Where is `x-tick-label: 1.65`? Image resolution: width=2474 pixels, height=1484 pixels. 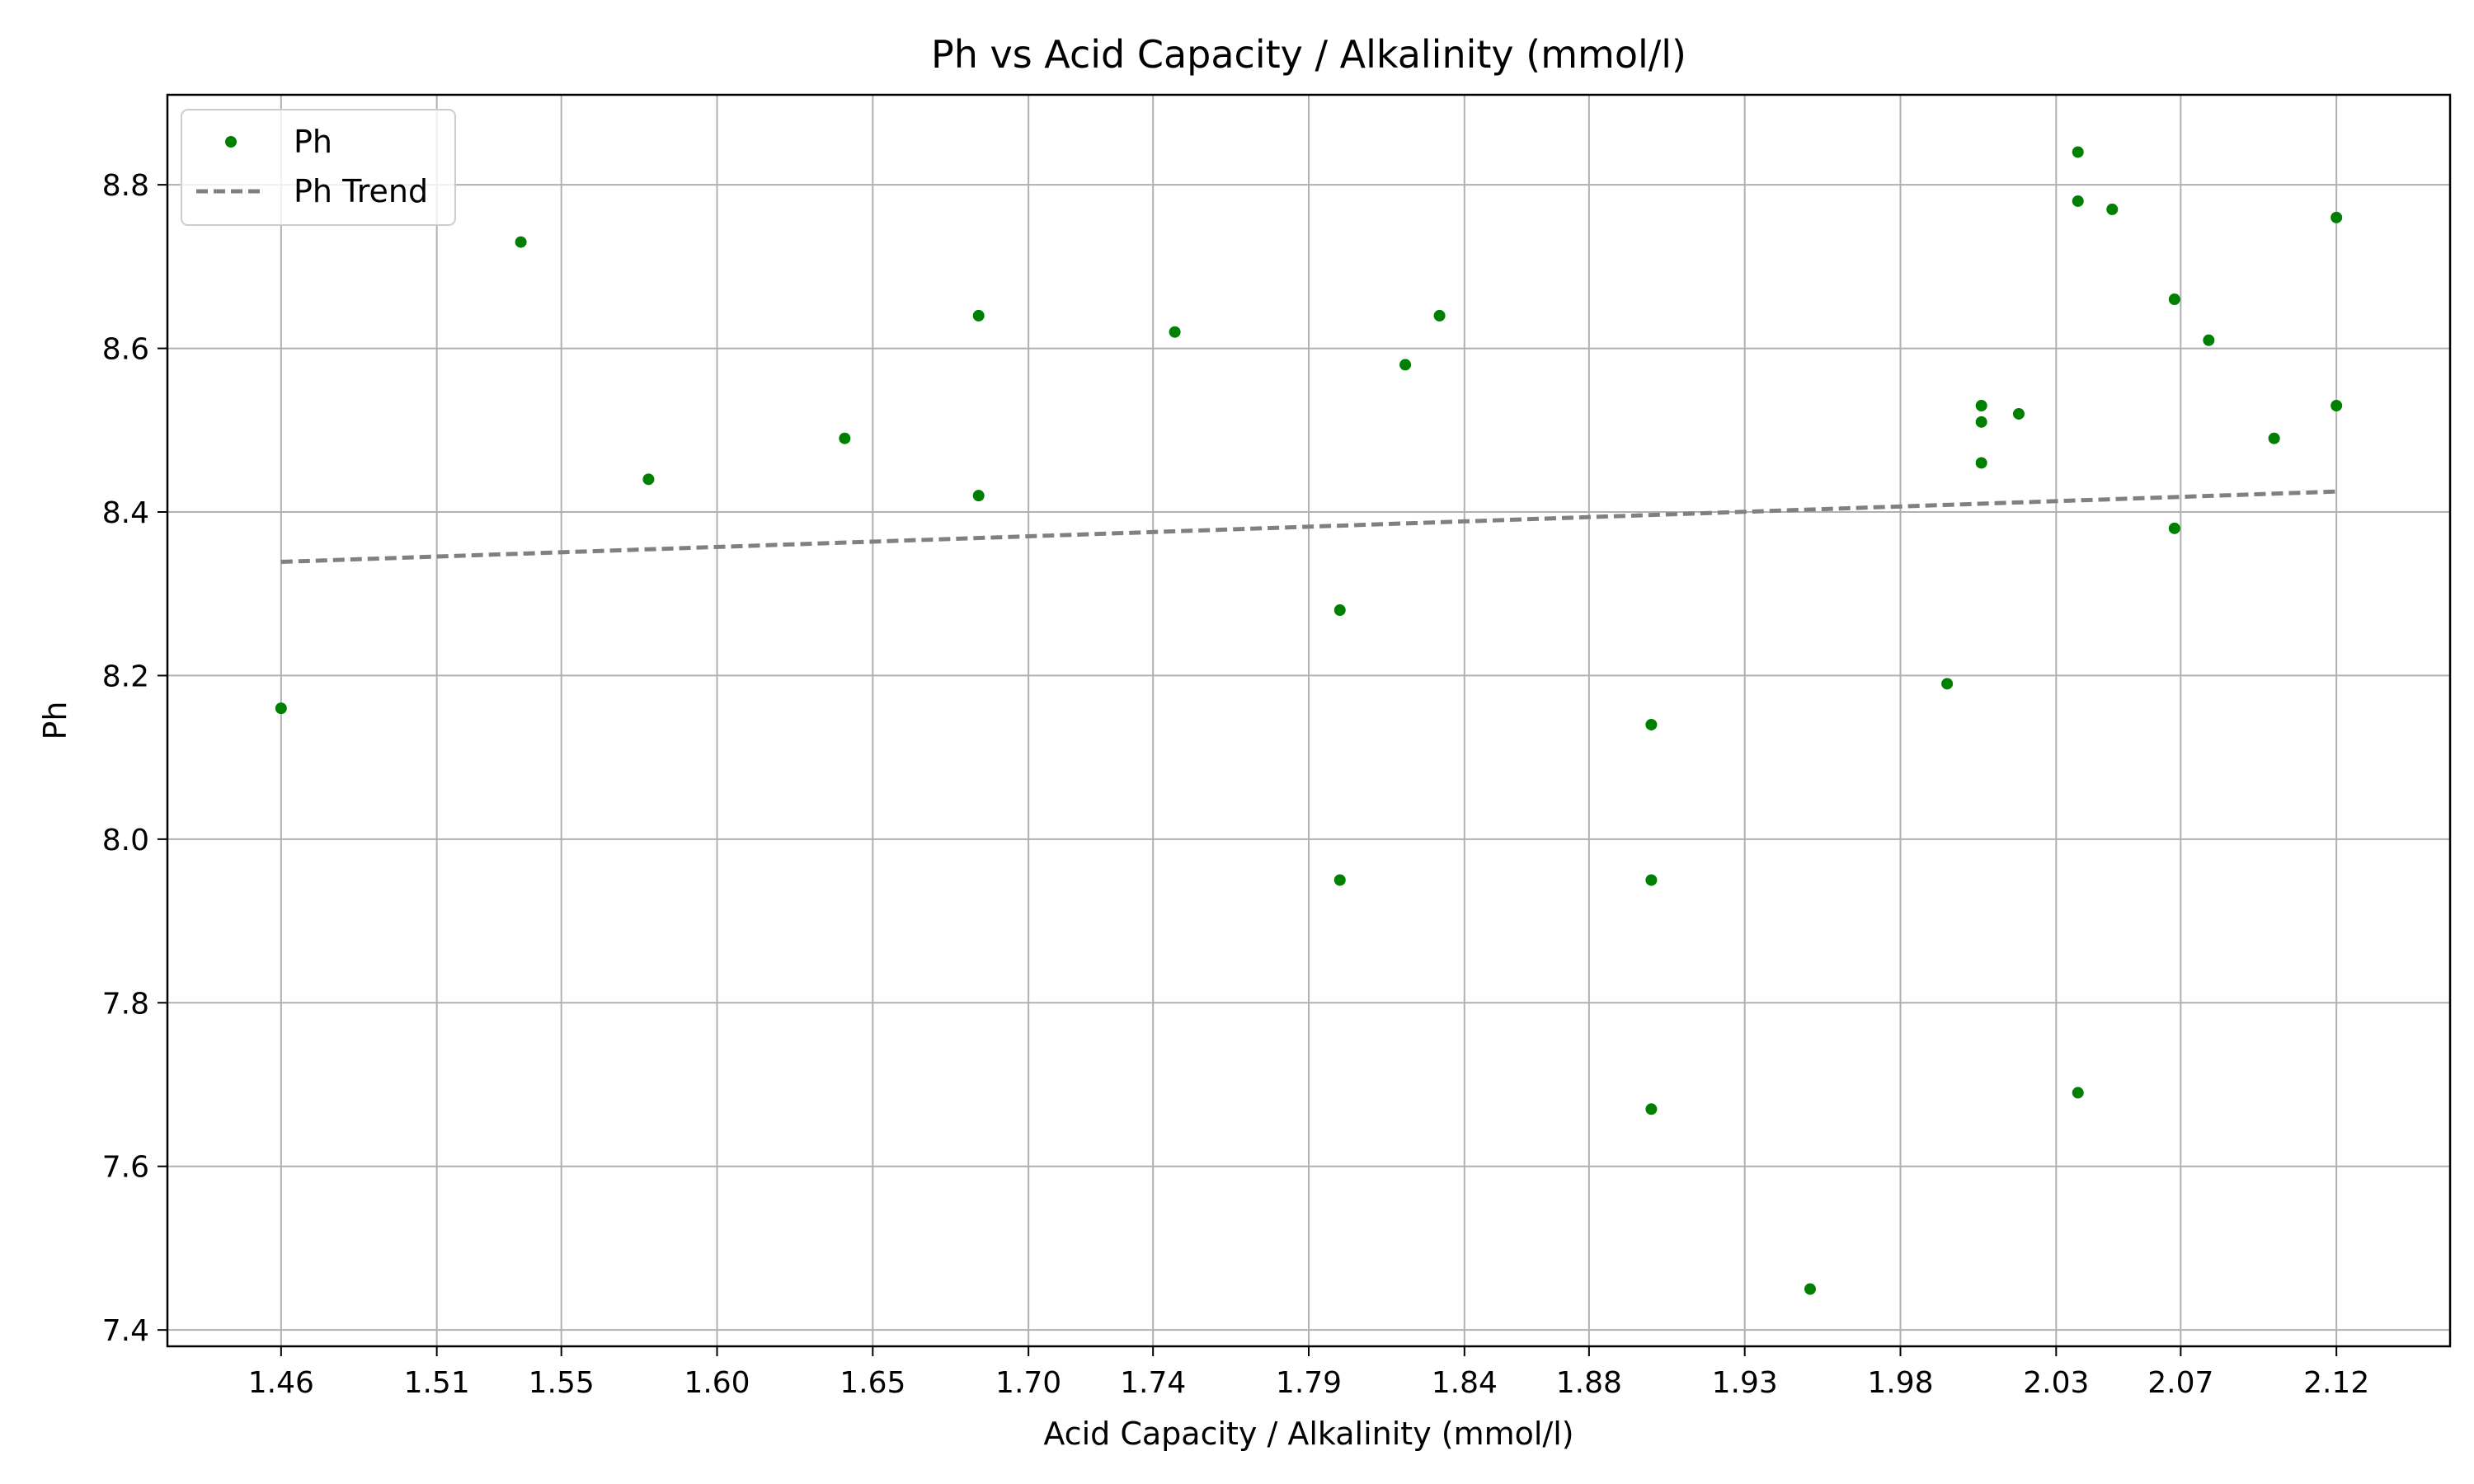 x-tick-label: 1.65 is located at coordinates (872, 1383).